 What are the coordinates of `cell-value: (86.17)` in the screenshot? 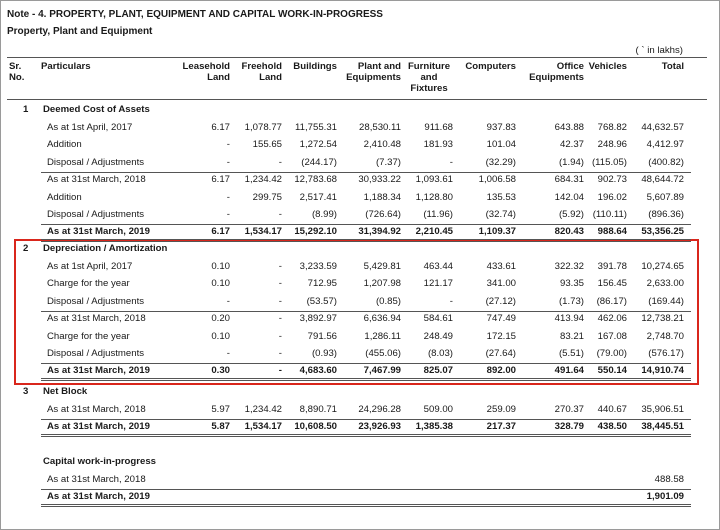 It's located at (611, 301).